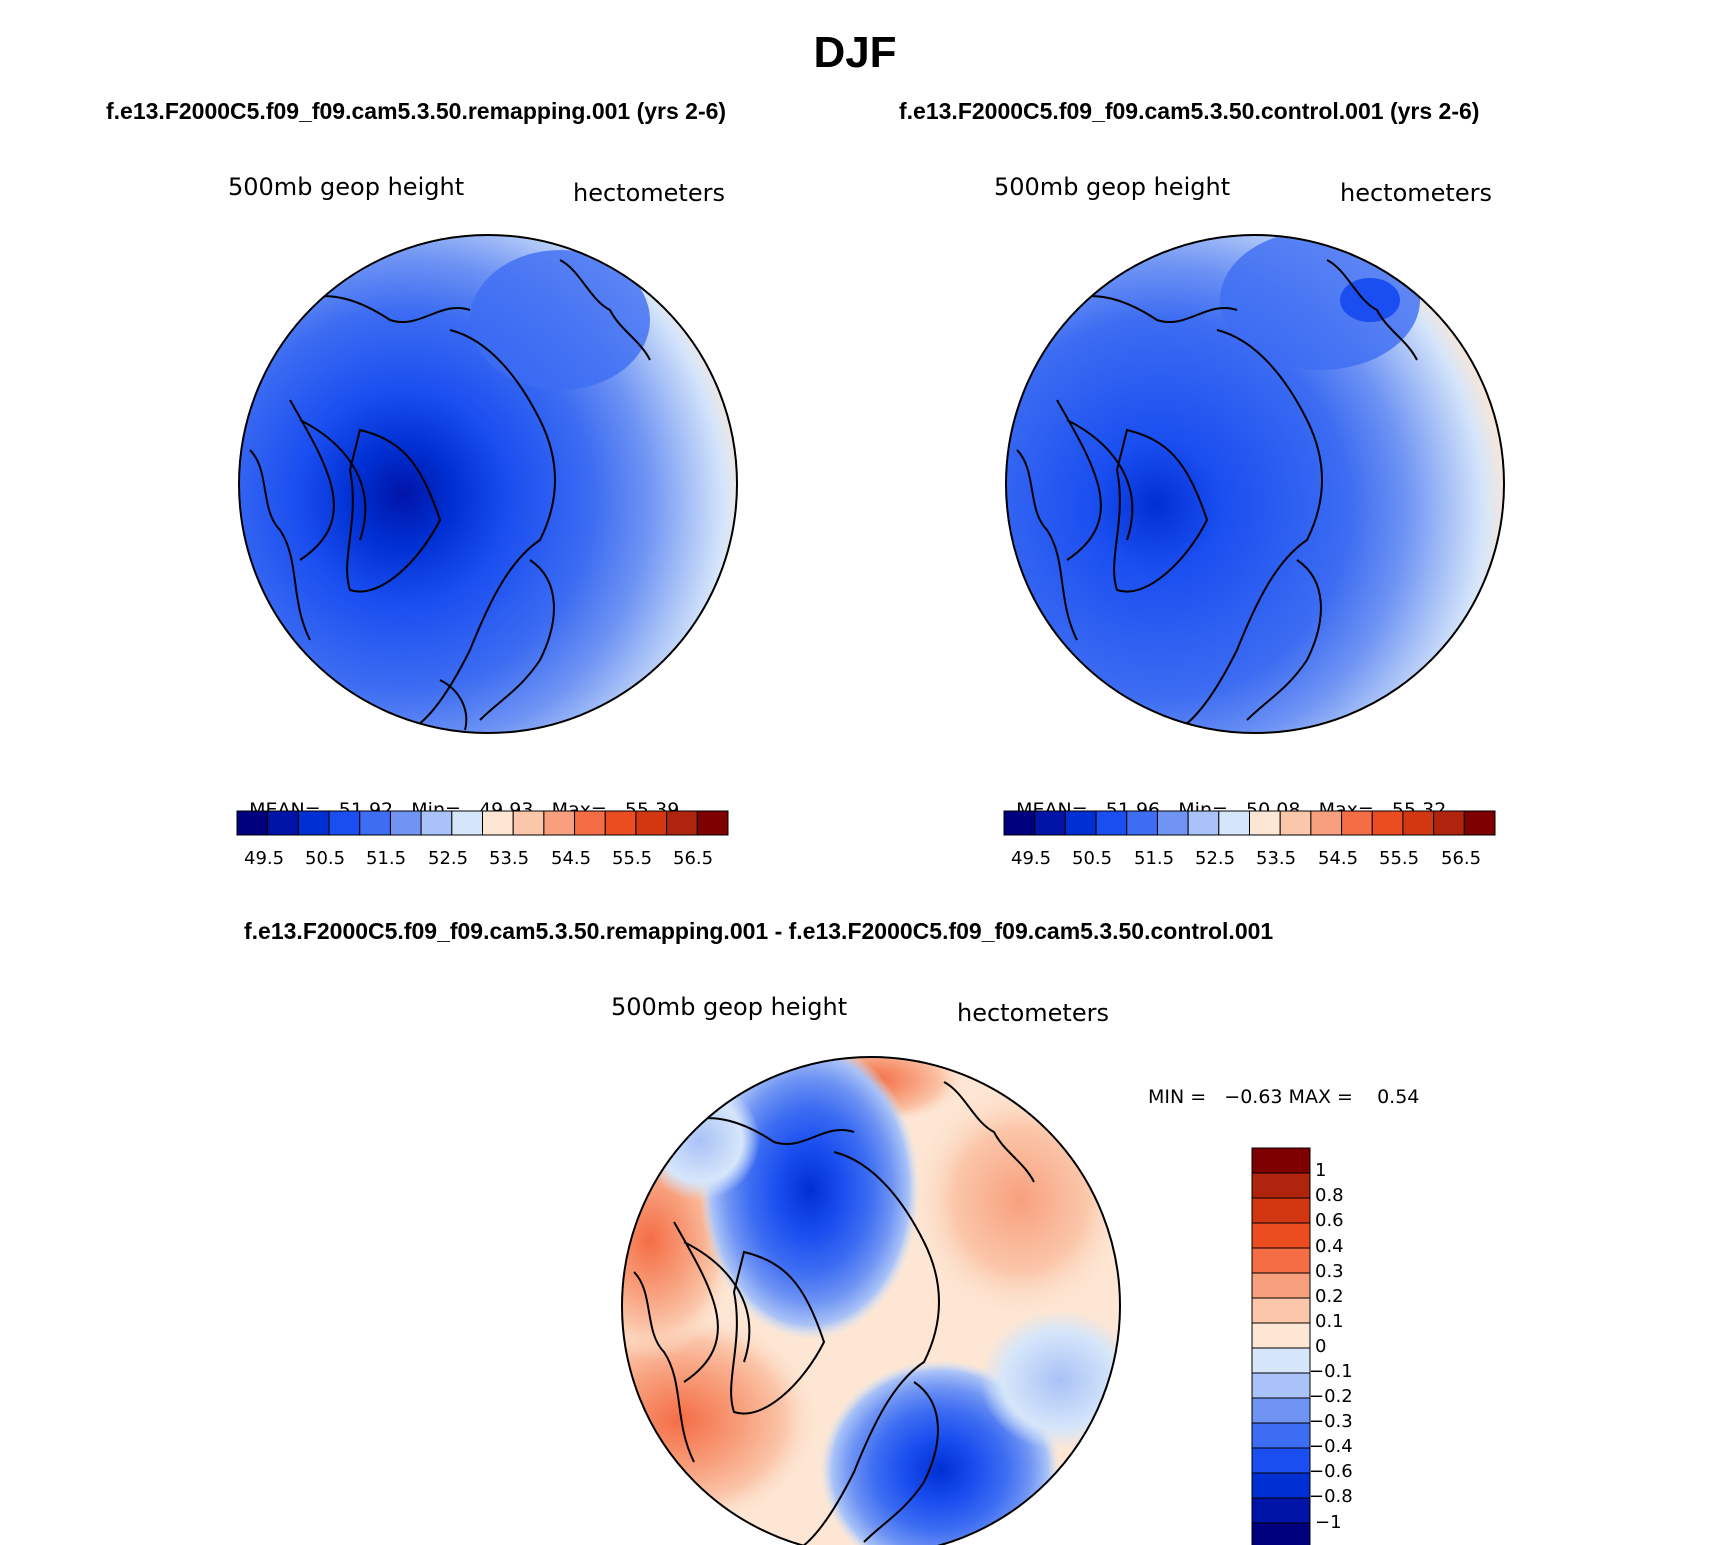 This screenshot has height=1545, width=1710. I want to click on colorbar-tick: 1, so click(1321, 1170).